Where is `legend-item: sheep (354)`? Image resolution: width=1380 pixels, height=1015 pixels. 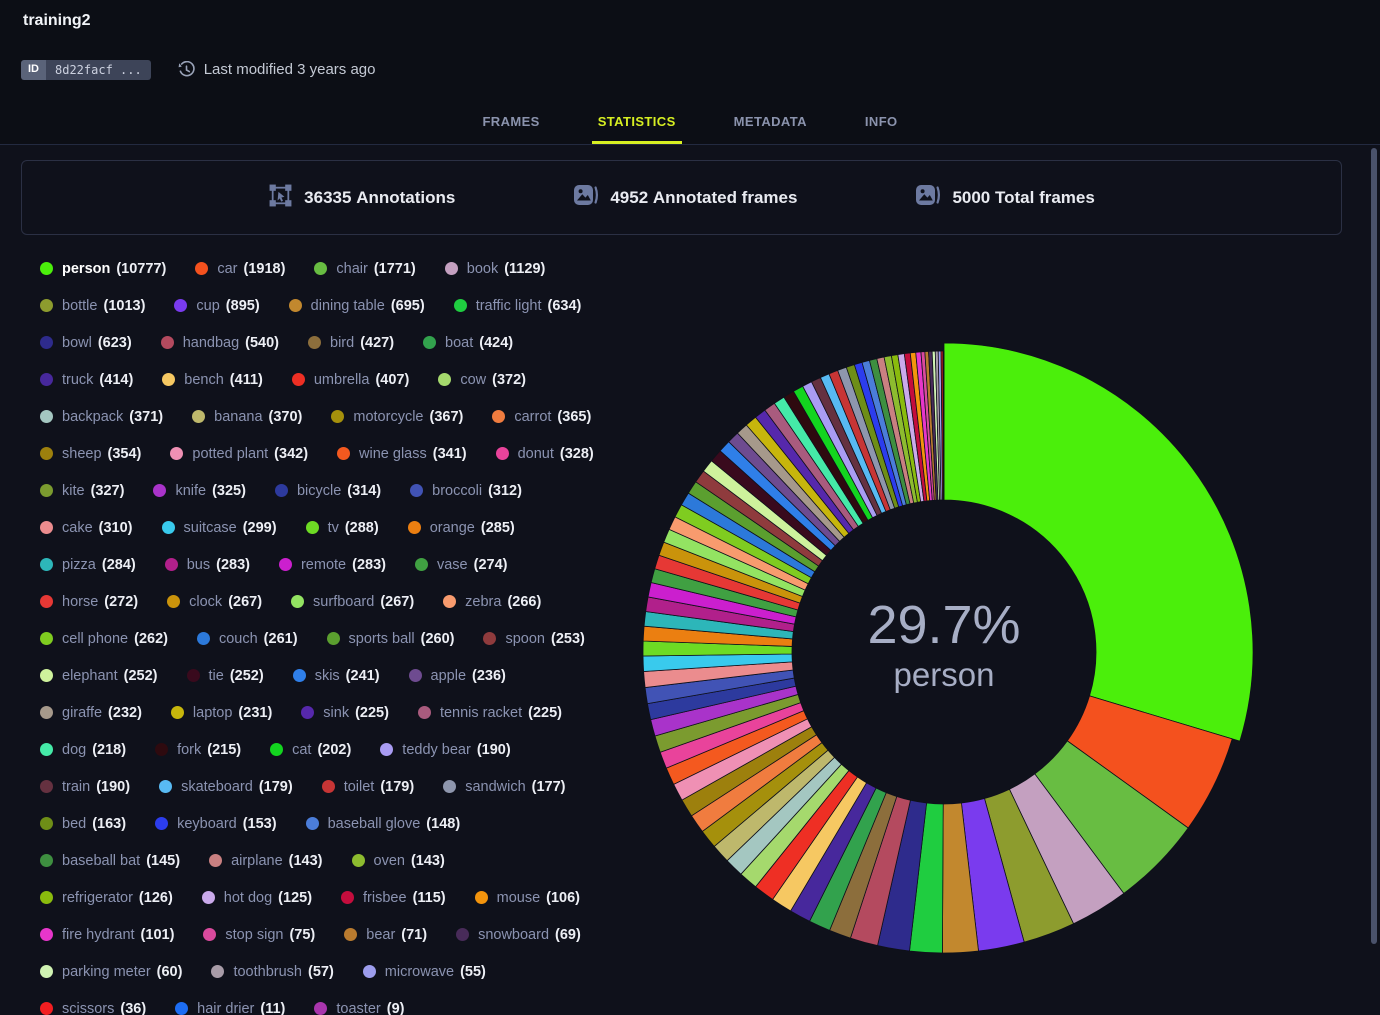 legend-item: sheep (354) is located at coordinates (90, 454).